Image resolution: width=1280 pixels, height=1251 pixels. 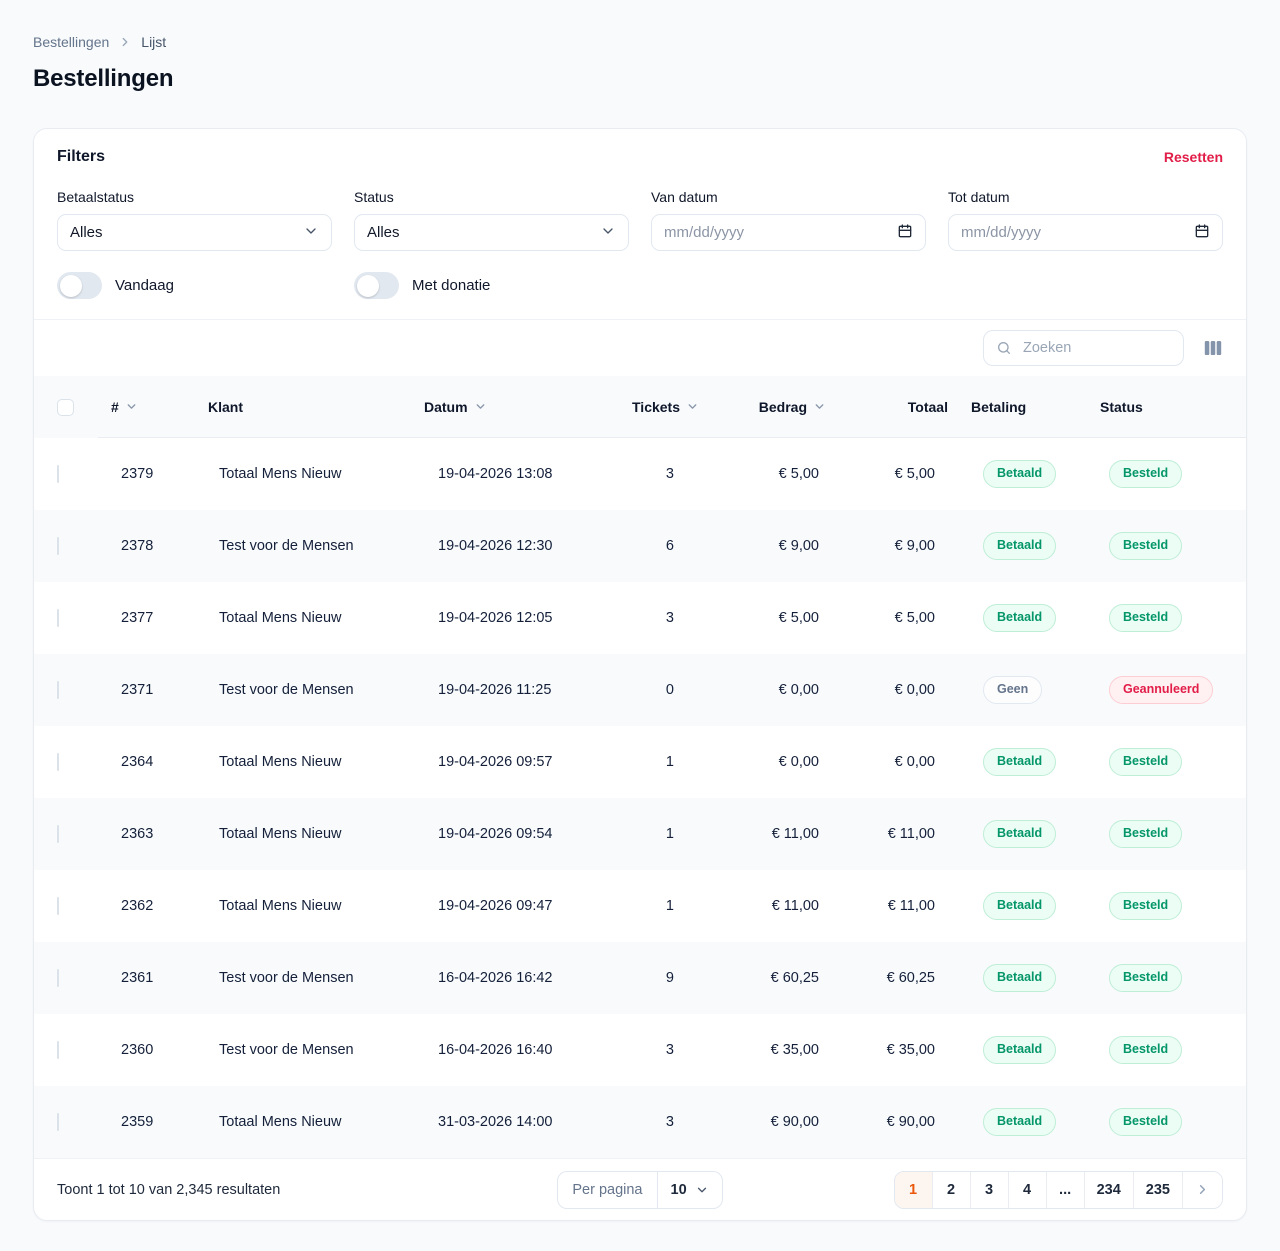 I want to click on per-page-select: Per pagina 10, so click(x=640, y=1189).